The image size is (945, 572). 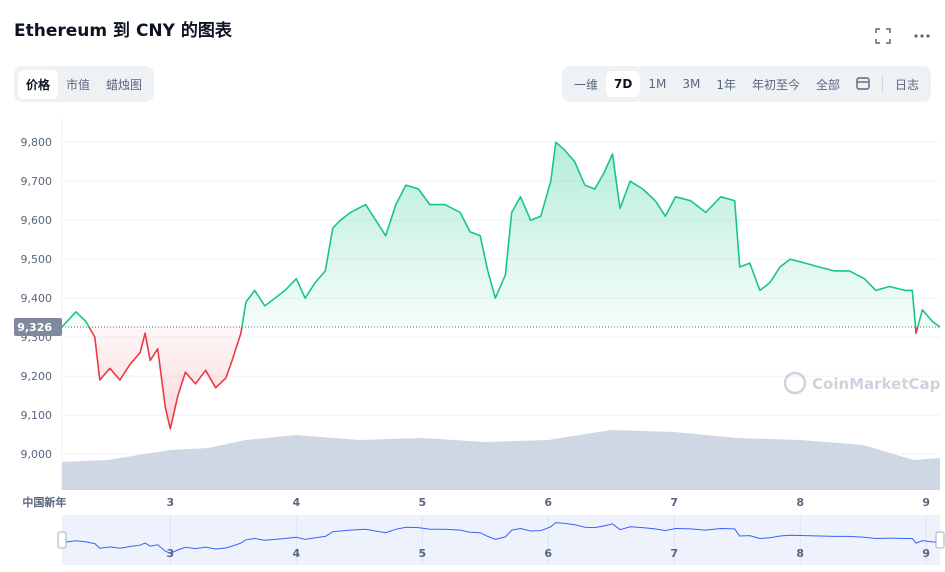 What do you see at coordinates (882, 84) in the screenshot?
I see `separator` at bounding box center [882, 84].